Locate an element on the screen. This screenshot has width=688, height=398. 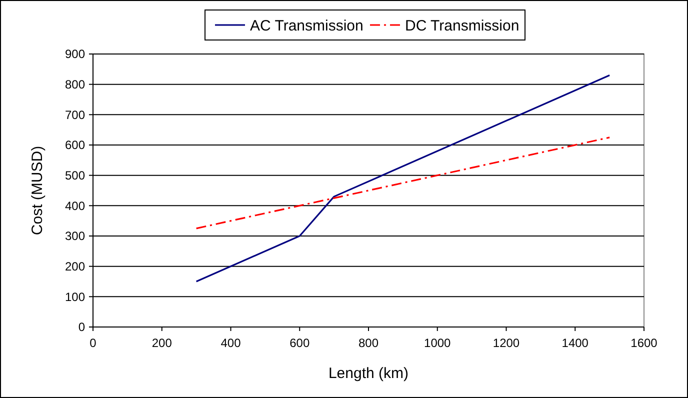
x-tick-label: 800 is located at coordinates (368, 343).